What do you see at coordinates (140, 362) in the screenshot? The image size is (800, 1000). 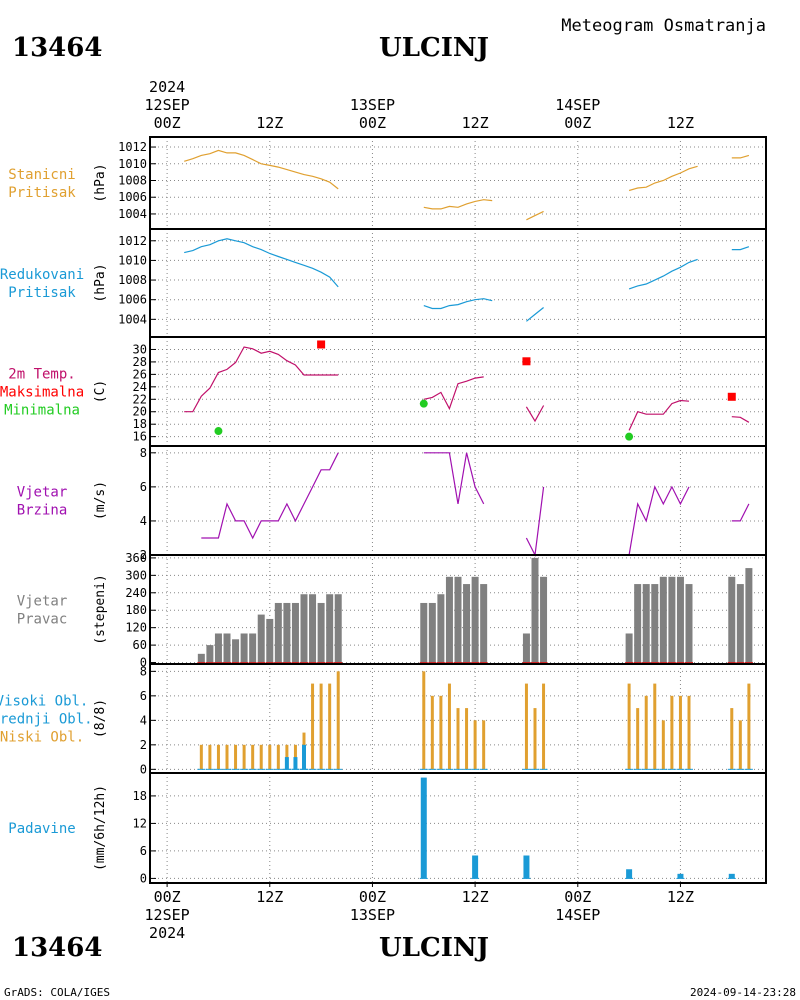 I see `y-tick-label: 28` at bounding box center [140, 362].